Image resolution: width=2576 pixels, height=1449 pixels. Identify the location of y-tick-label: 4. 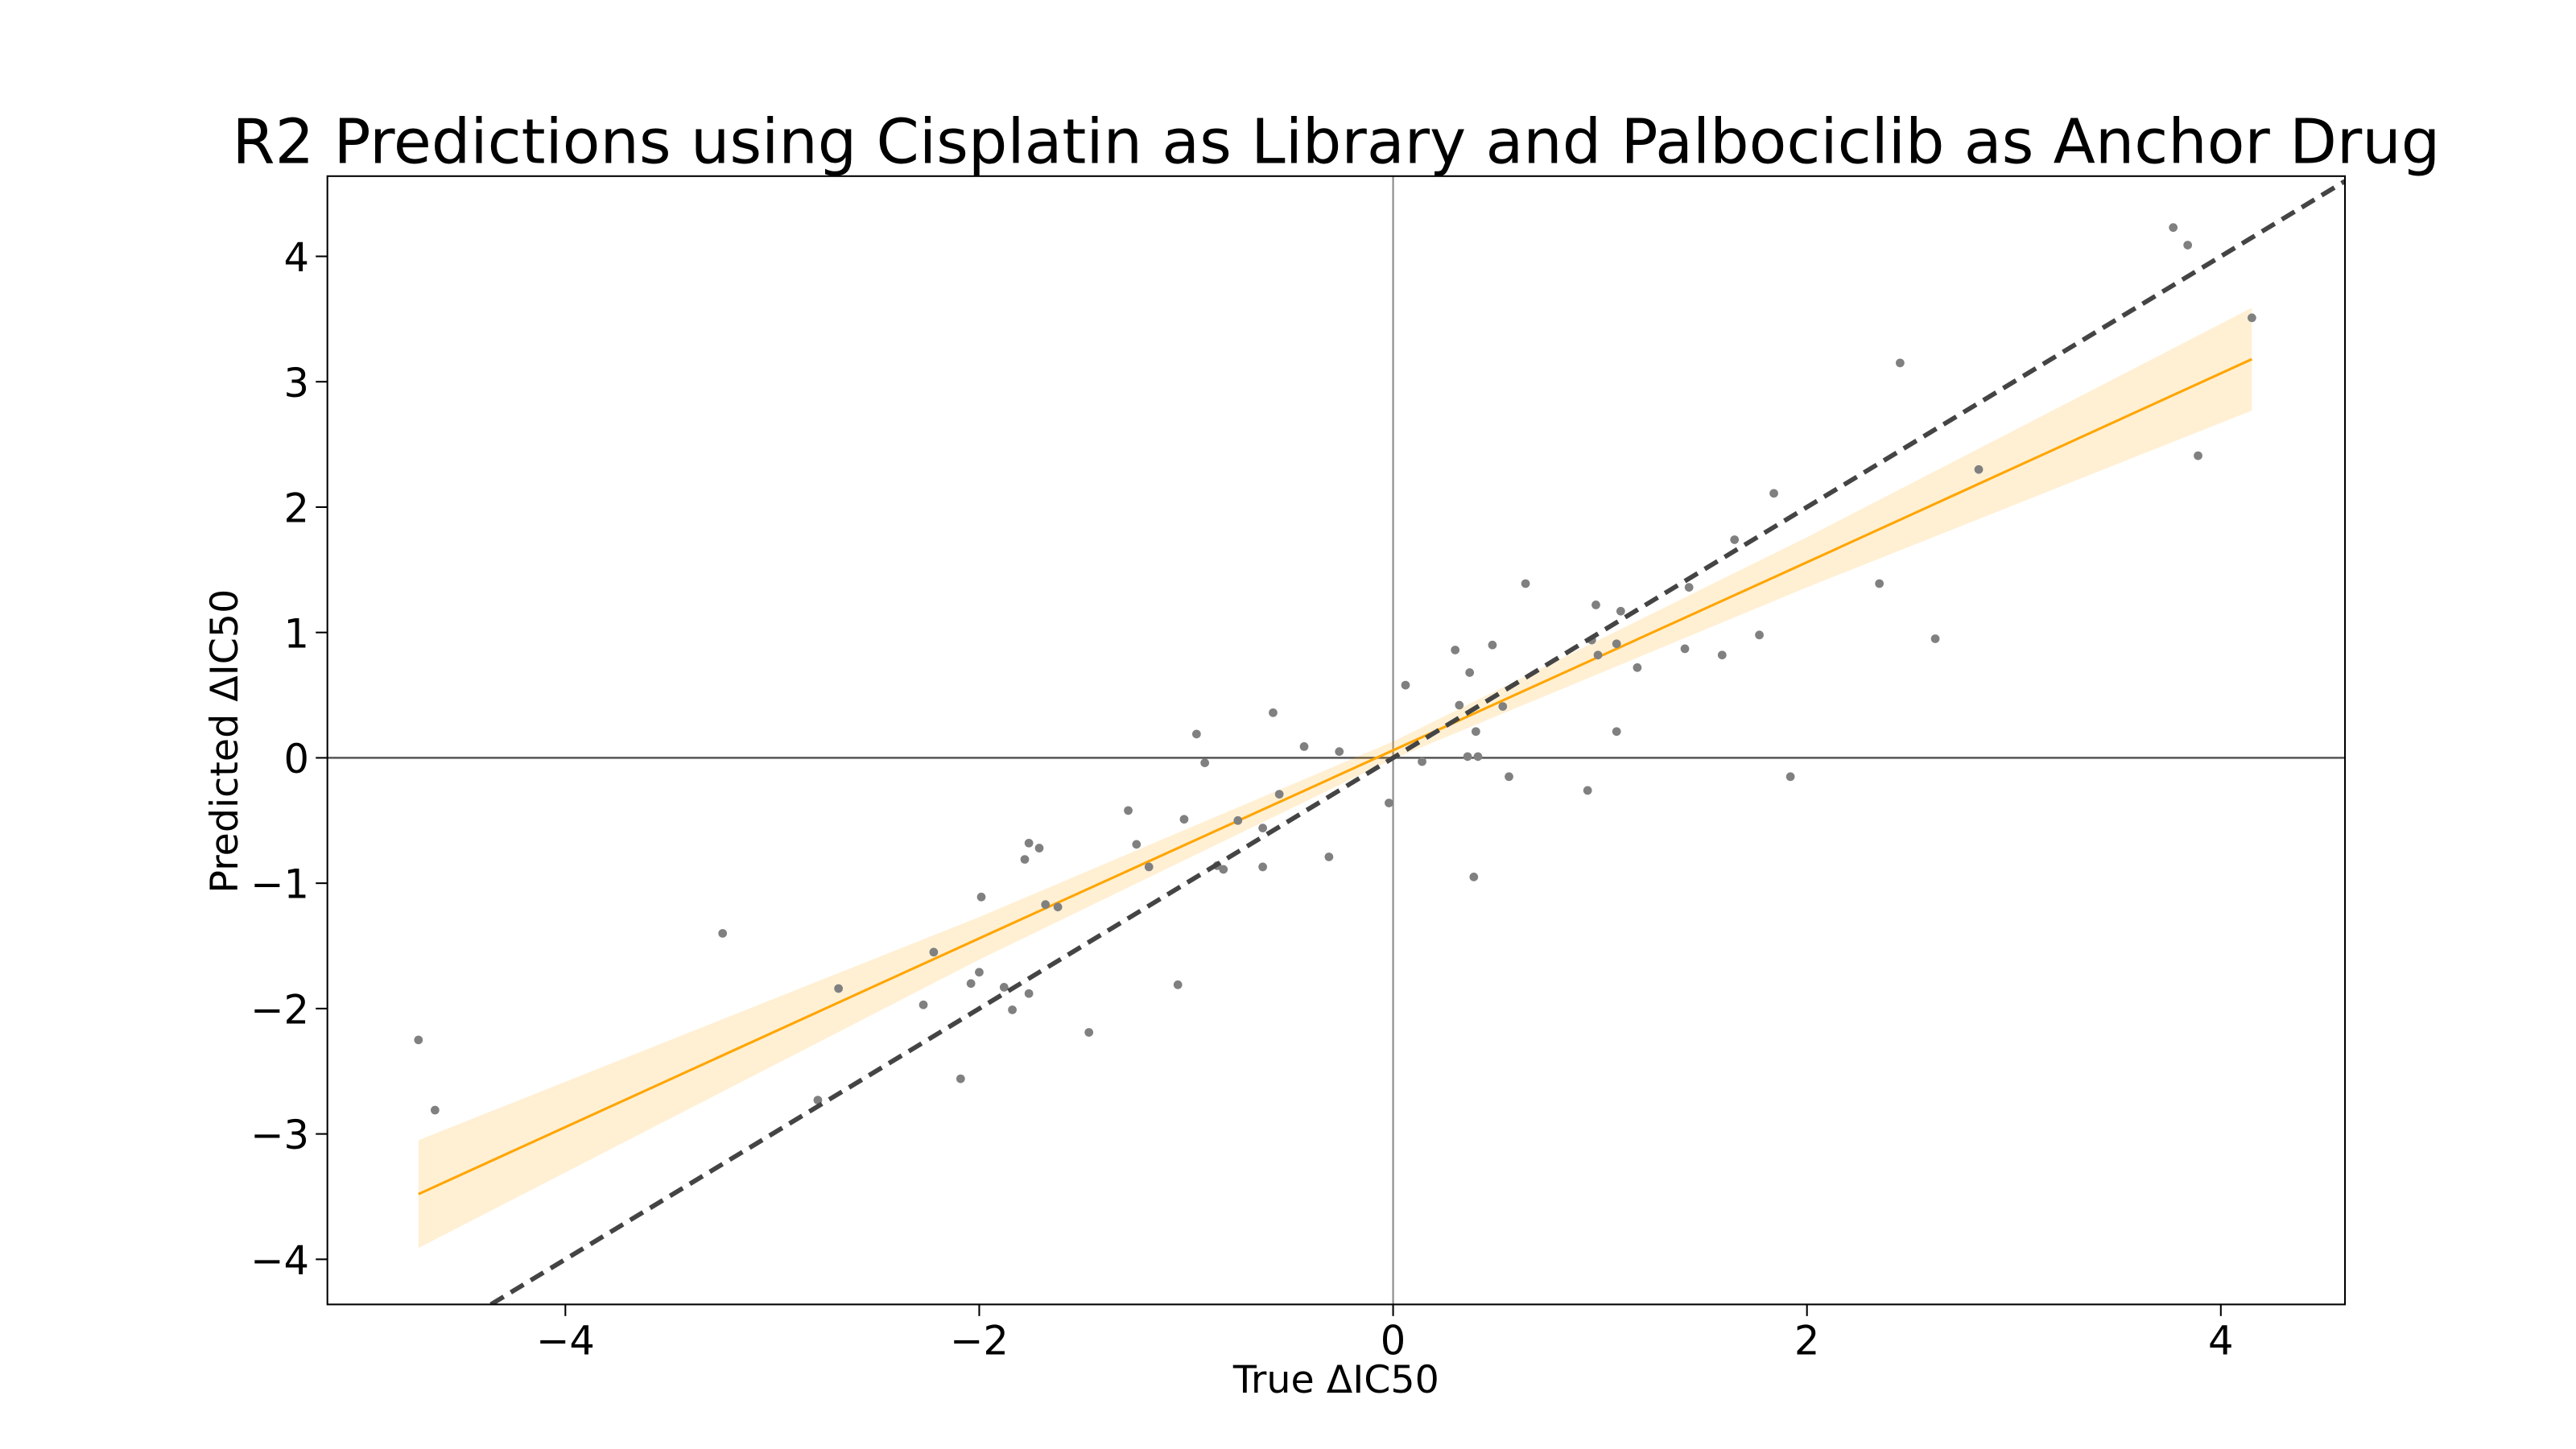
(296, 257).